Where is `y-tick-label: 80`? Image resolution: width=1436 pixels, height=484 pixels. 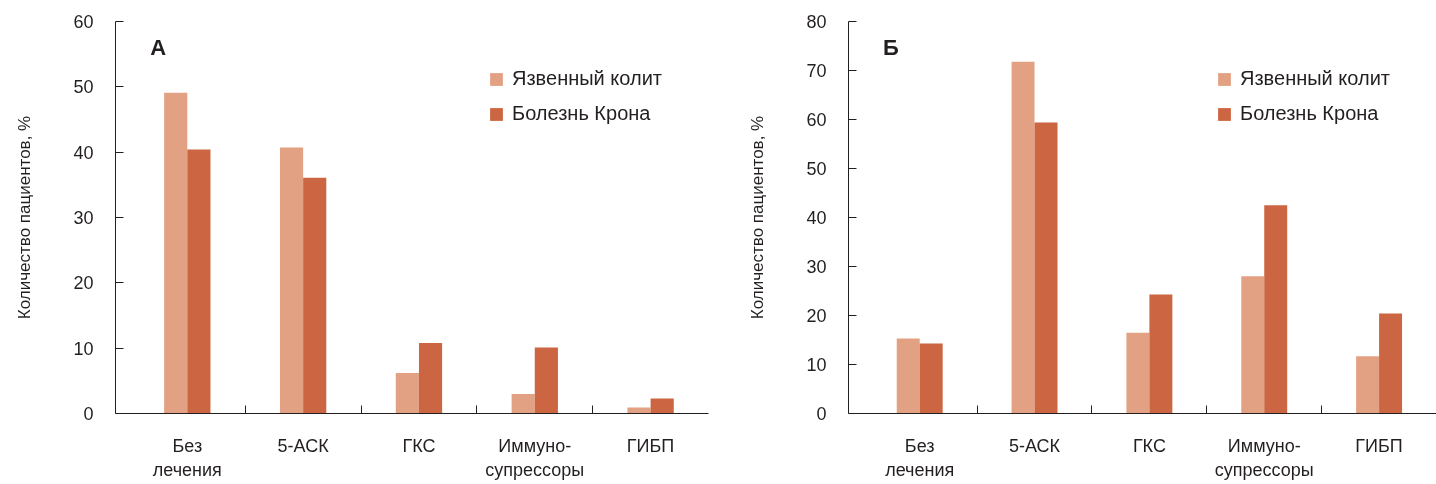
y-tick-label: 80 is located at coordinates (816, 22).